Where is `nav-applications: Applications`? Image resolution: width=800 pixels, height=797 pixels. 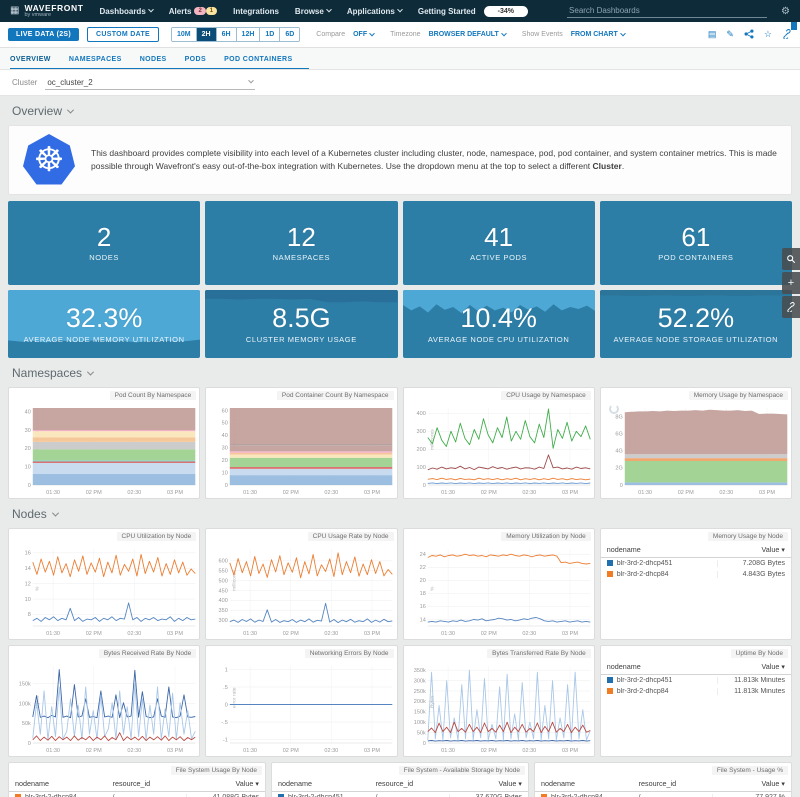 nav-applications: Applications is located at coordinates (375, 11).